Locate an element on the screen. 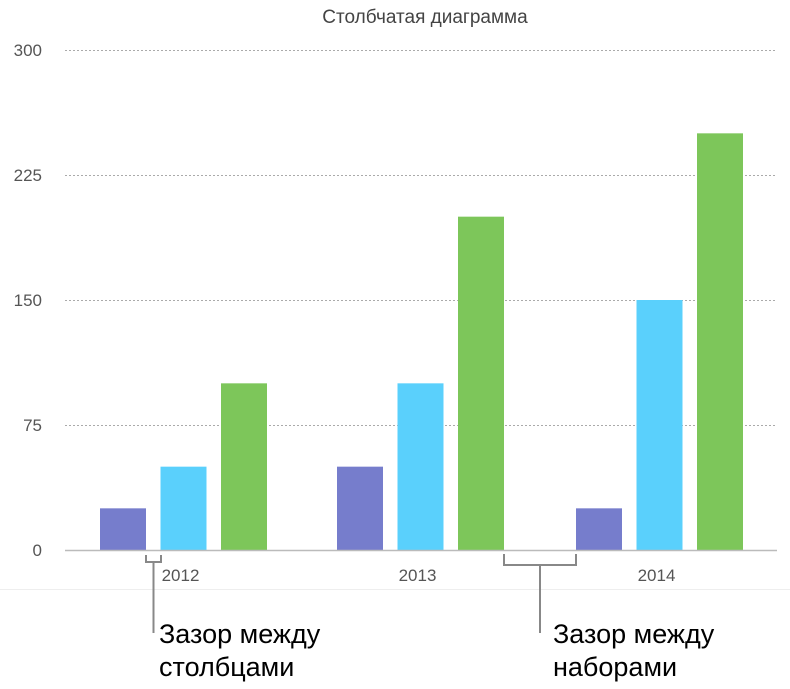 This screenshot has height=689, width=790. x-tick-label: 2014 is located at coordinates (657, 575).